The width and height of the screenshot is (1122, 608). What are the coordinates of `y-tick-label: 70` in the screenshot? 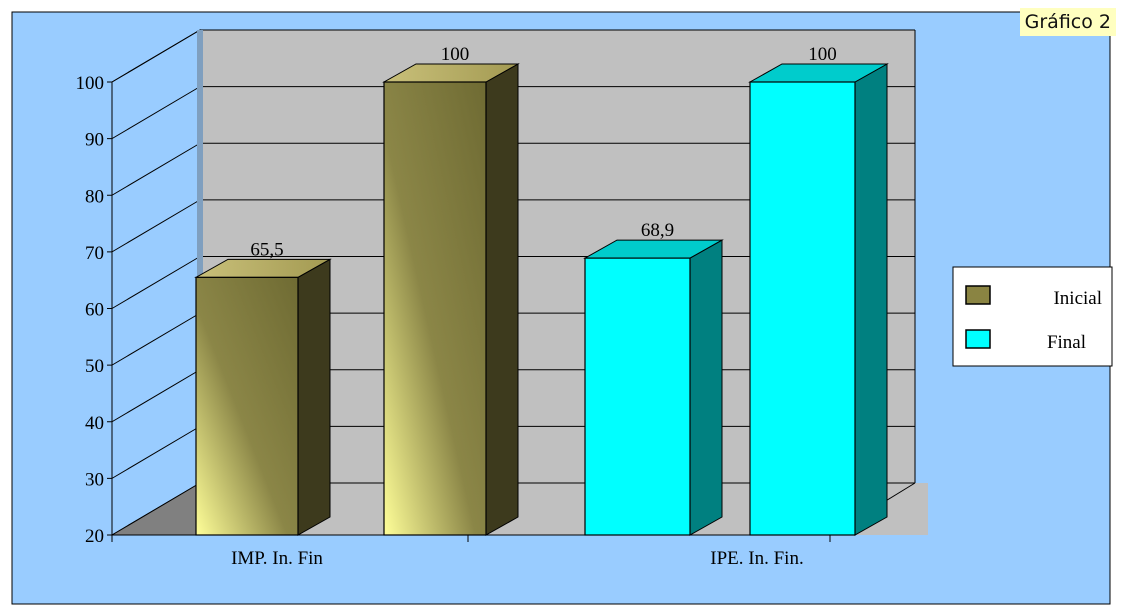 It's located at (94, 253).